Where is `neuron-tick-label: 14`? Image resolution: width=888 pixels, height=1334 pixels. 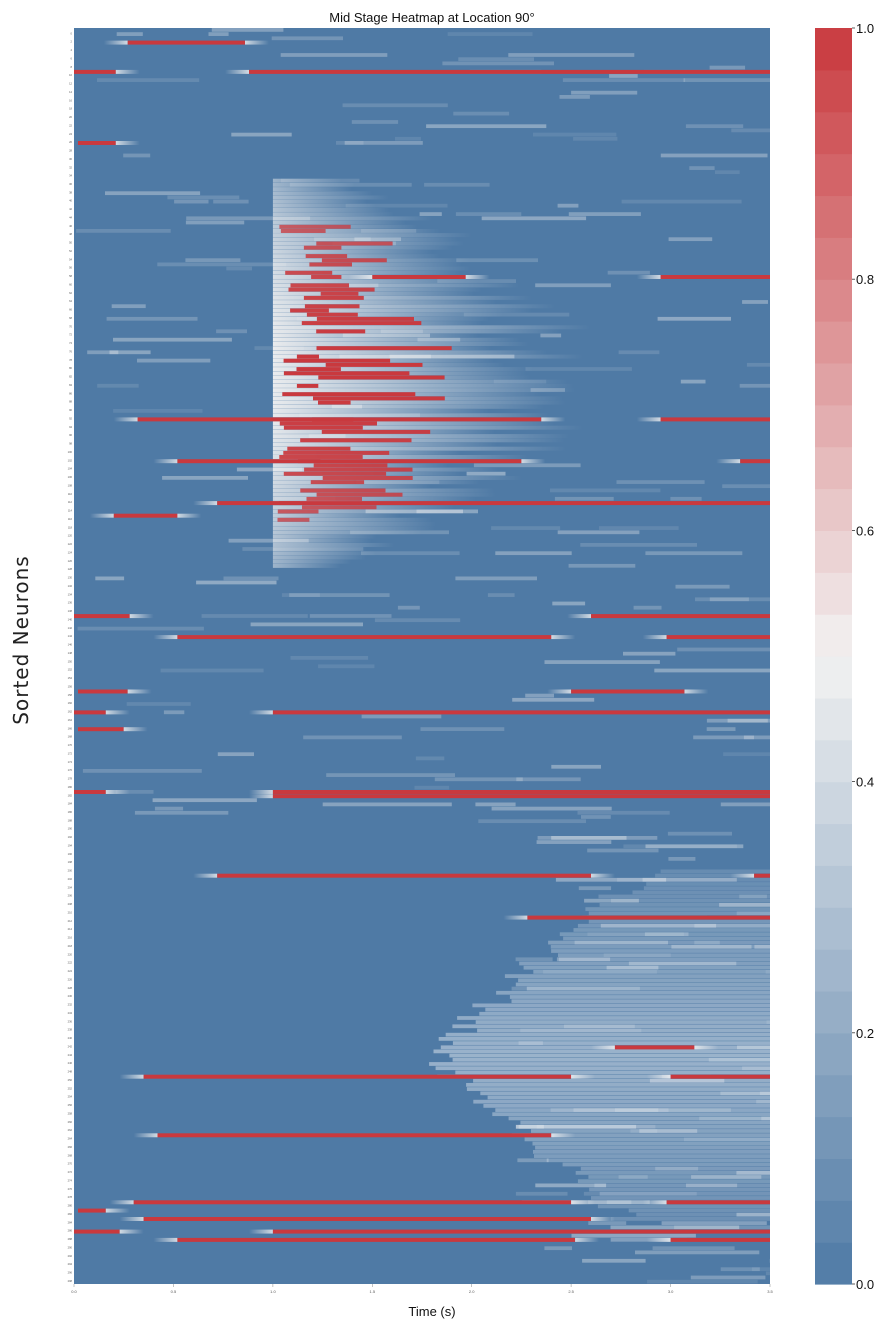 neuron-tick-label: 14 is located at coordinates (70, 92).